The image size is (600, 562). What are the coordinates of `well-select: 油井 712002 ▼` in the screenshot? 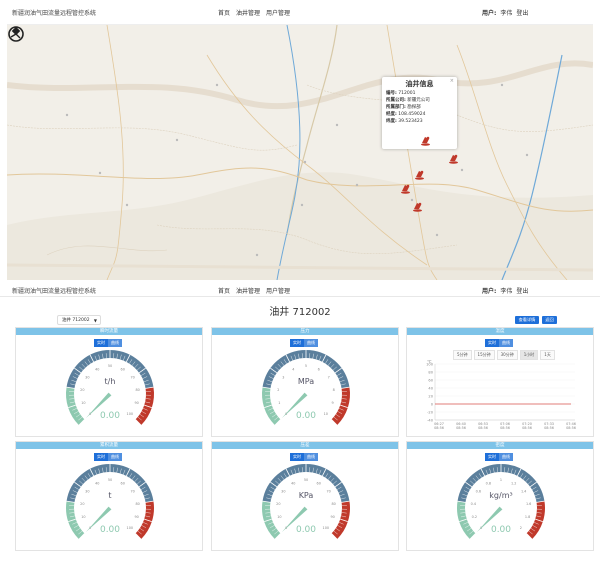 It's located at (79, 320).